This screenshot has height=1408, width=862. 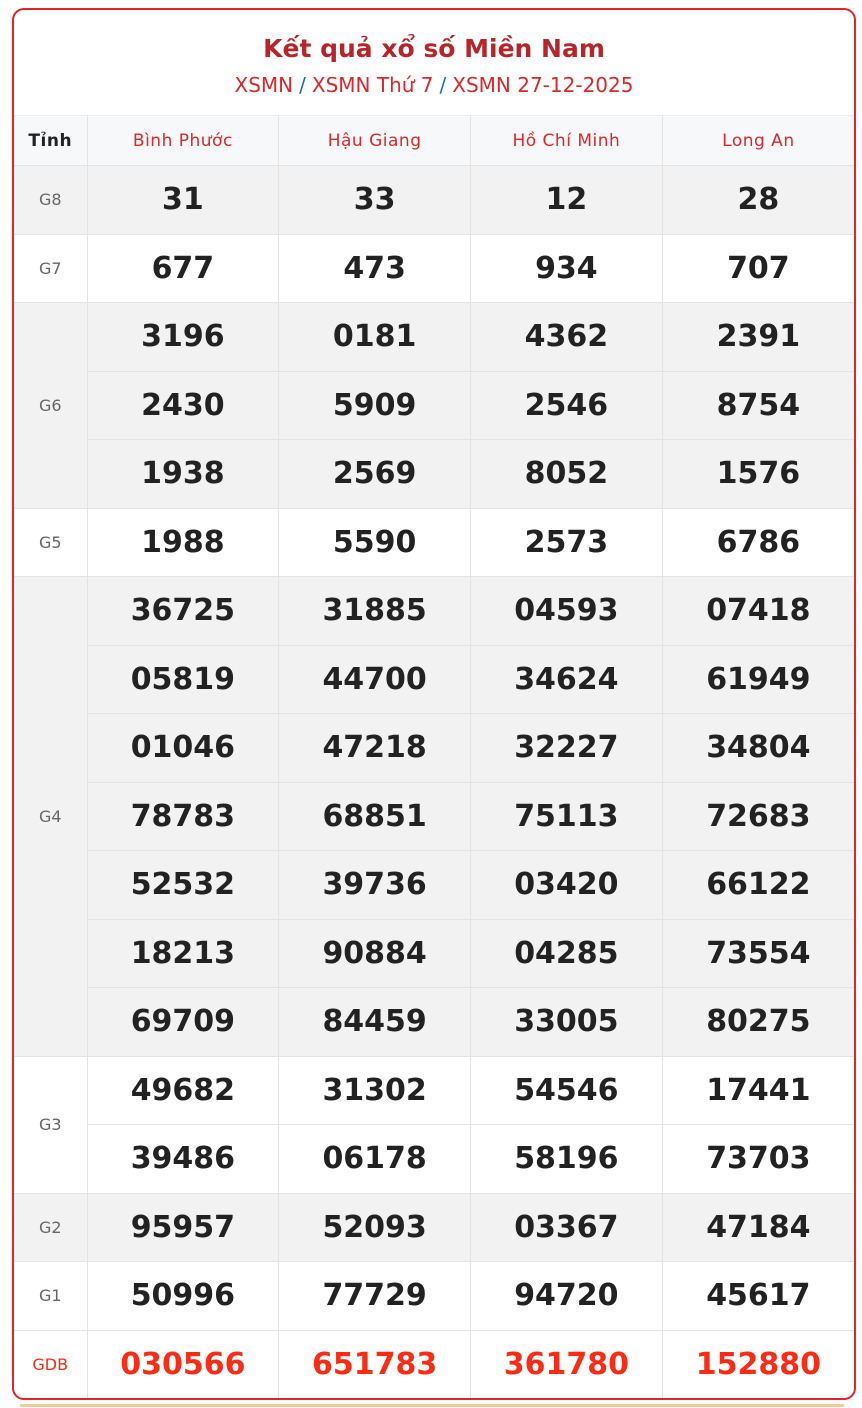 I want to click on prize-number: 2430, so click(x=183, y=405).